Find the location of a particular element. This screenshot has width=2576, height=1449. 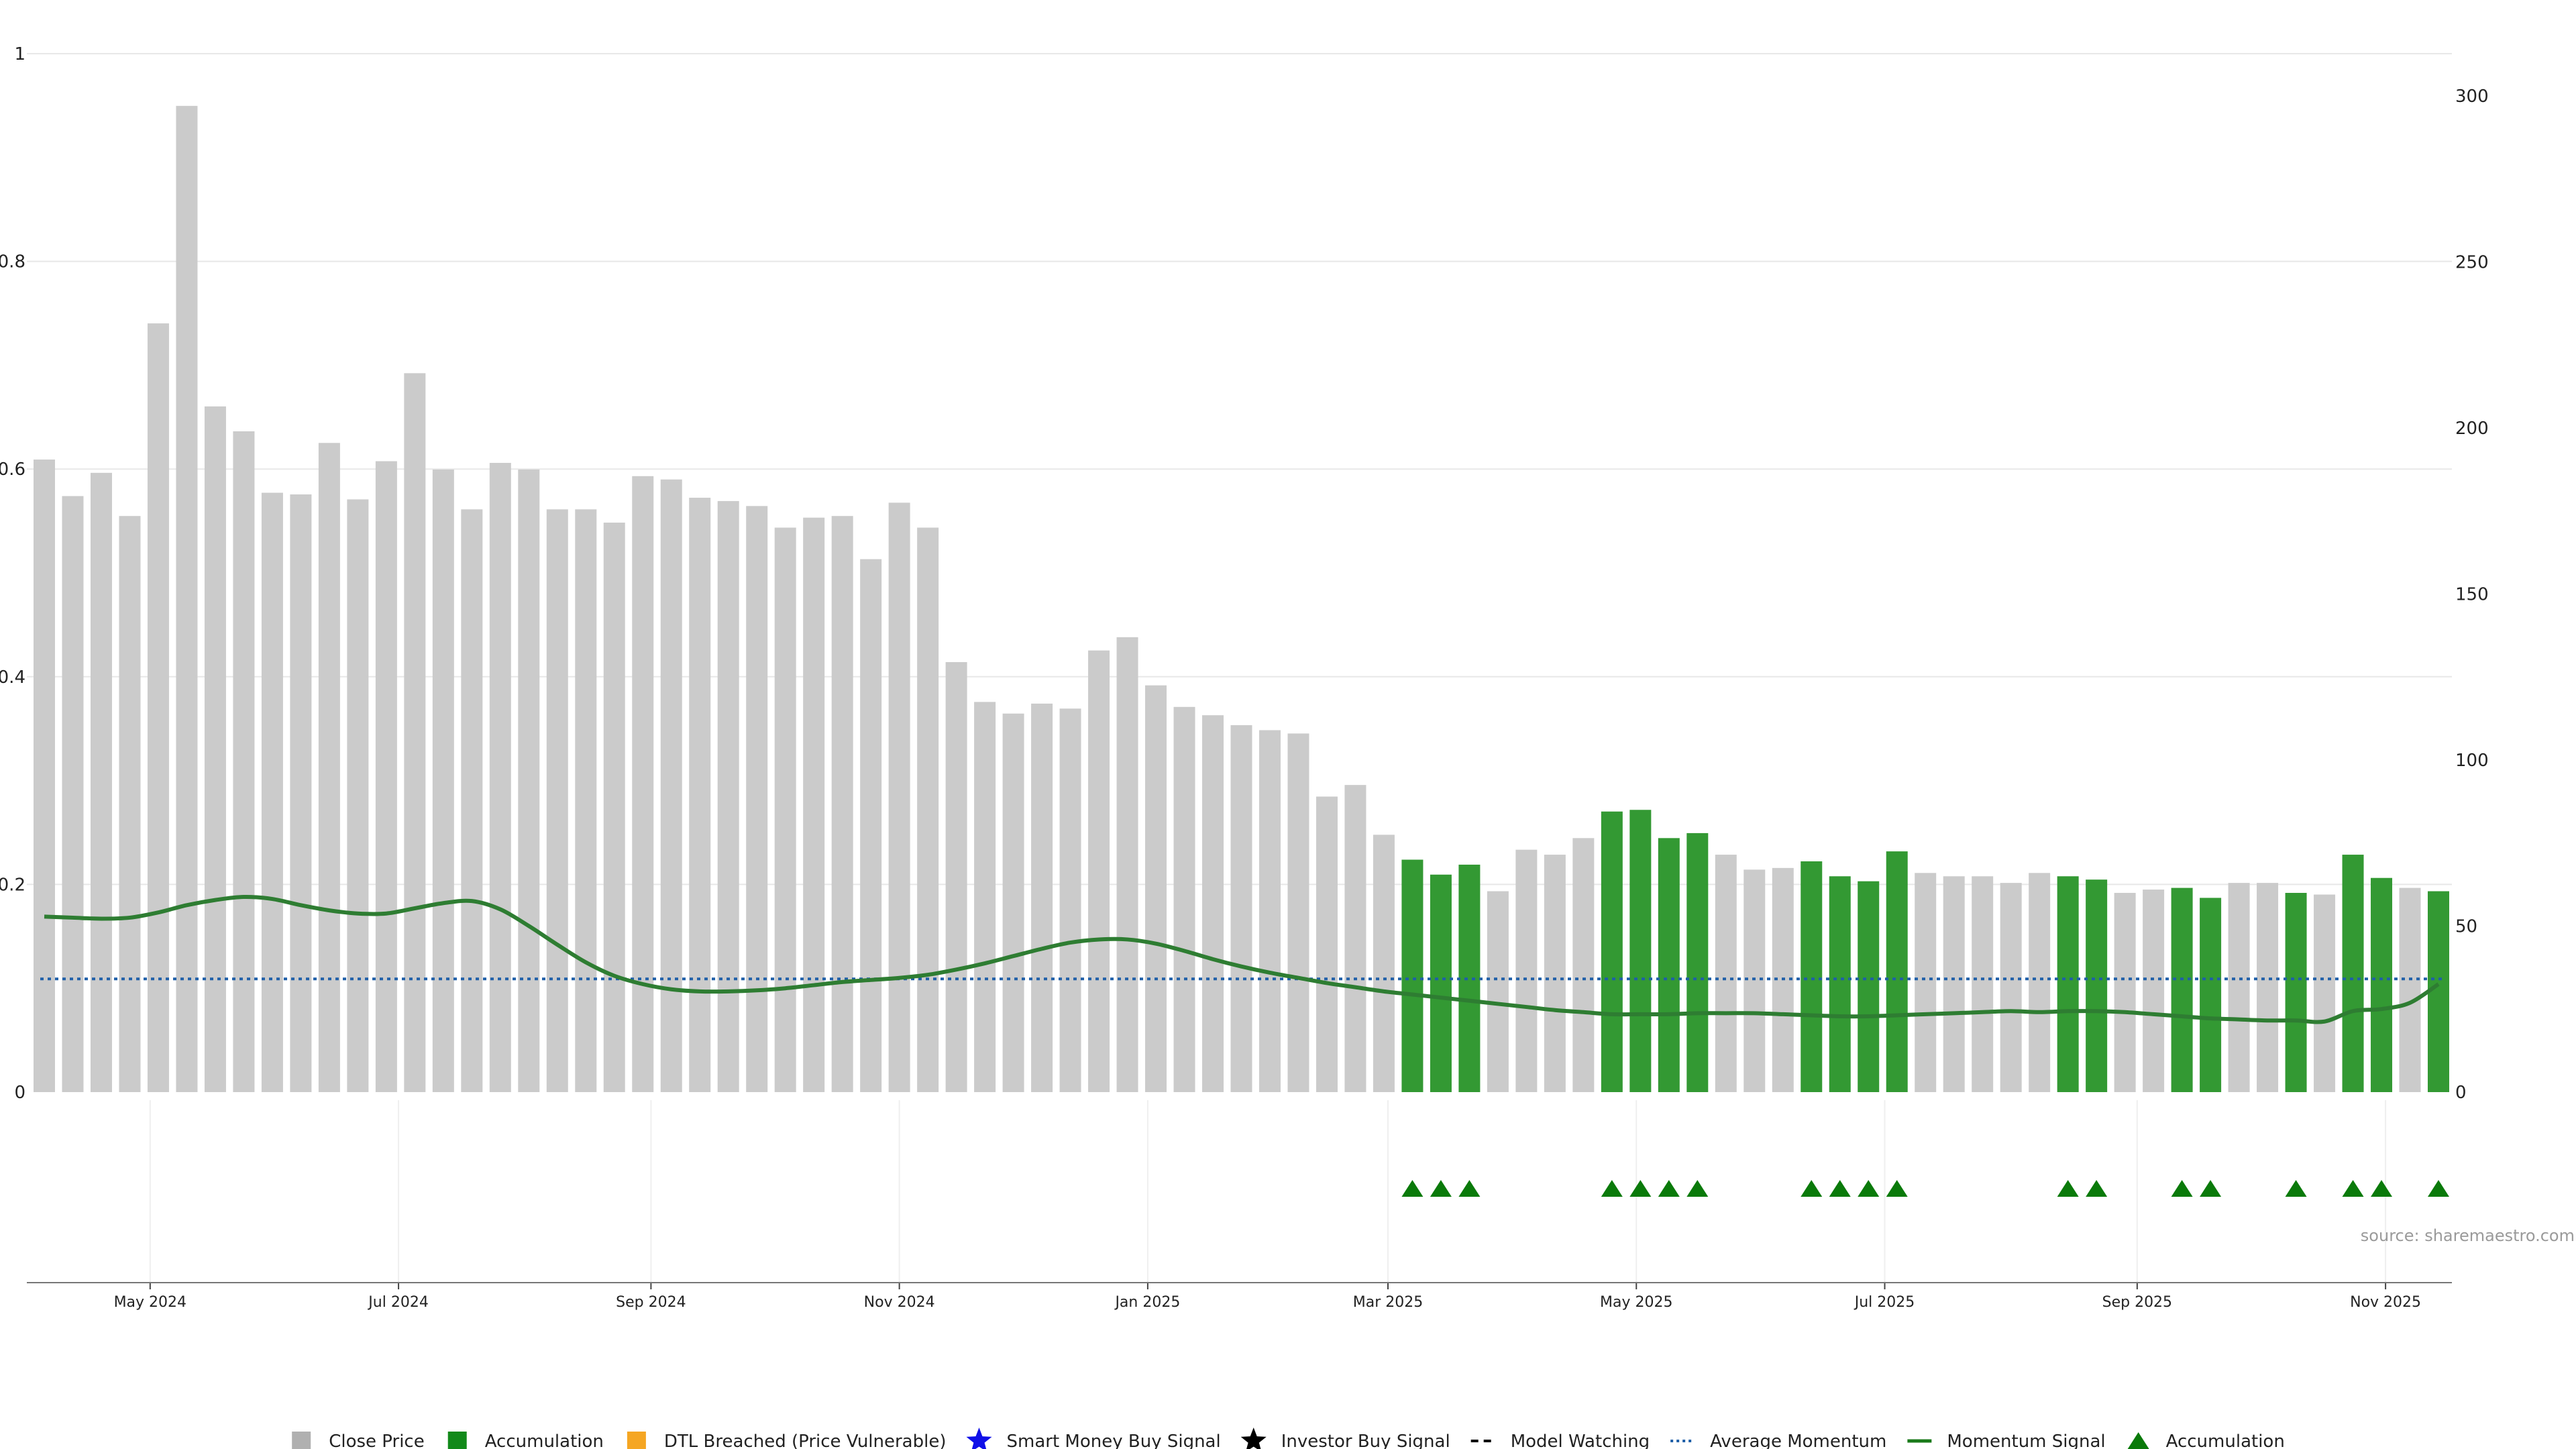

right-tick-label: 150 is located at coordinates (2472, 595).